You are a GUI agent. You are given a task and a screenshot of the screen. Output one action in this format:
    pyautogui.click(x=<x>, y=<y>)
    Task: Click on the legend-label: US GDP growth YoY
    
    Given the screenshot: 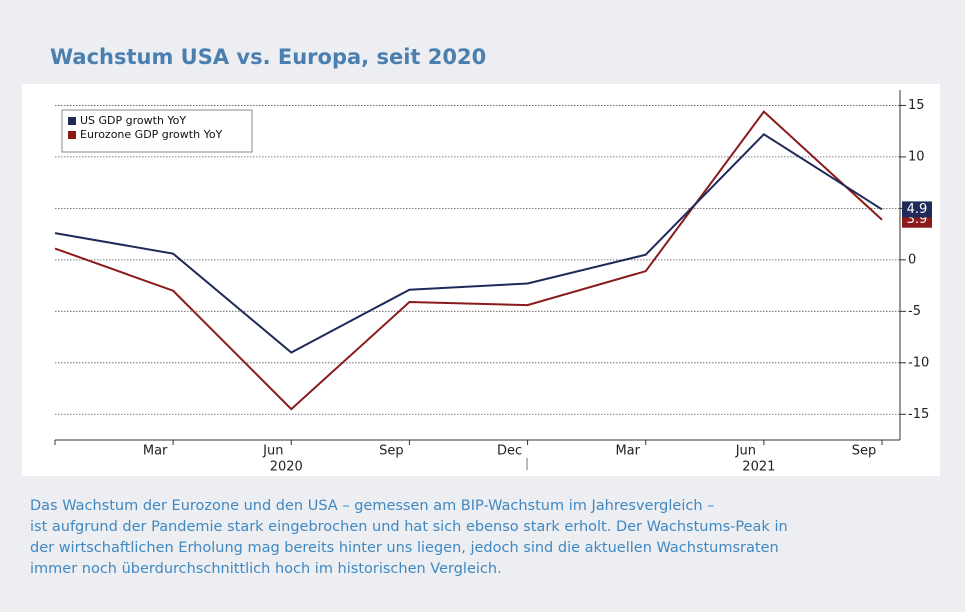 What is the action you would take?
    pyautogui.click(x=133, y=120)
    